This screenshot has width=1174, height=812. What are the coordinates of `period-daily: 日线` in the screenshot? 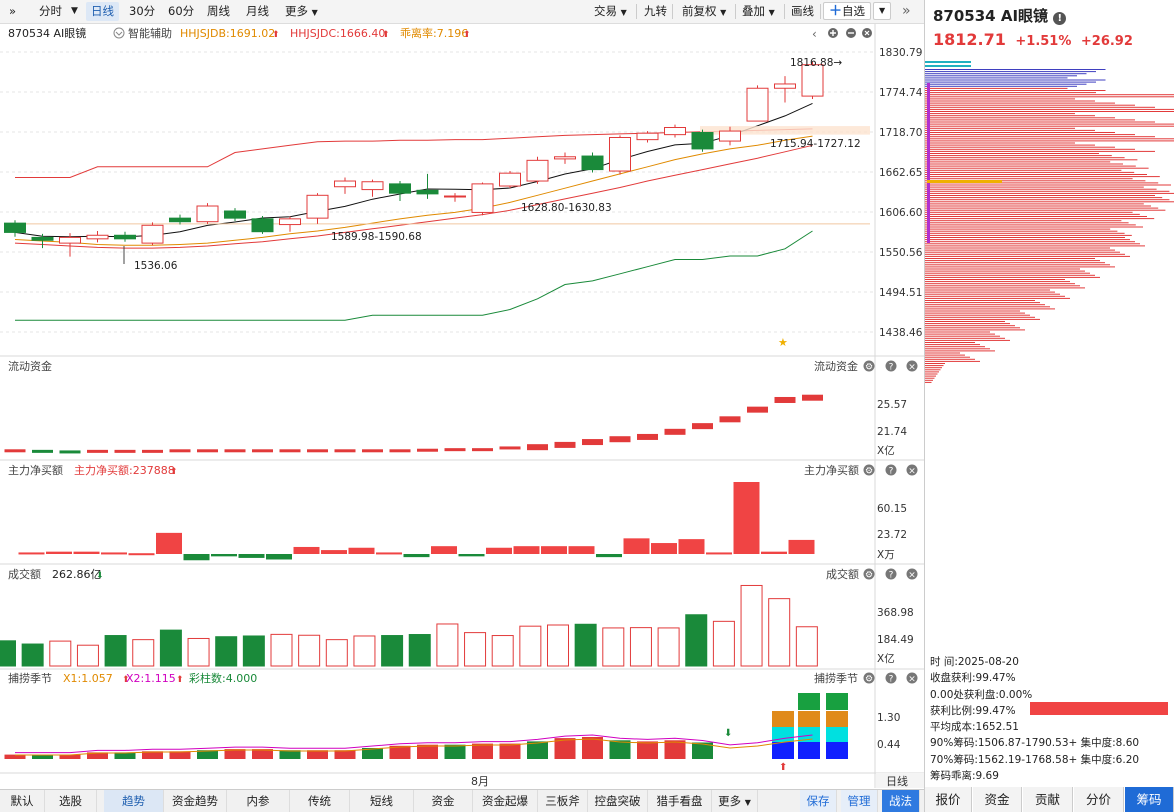 It's located at (102, 11).